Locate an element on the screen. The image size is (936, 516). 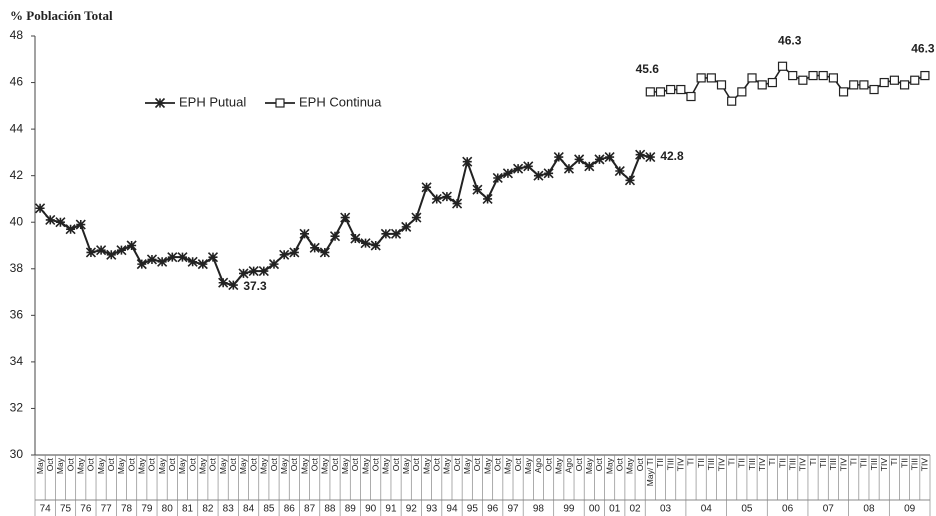
x-group-label: 80 is located at coordinates (168, 509).